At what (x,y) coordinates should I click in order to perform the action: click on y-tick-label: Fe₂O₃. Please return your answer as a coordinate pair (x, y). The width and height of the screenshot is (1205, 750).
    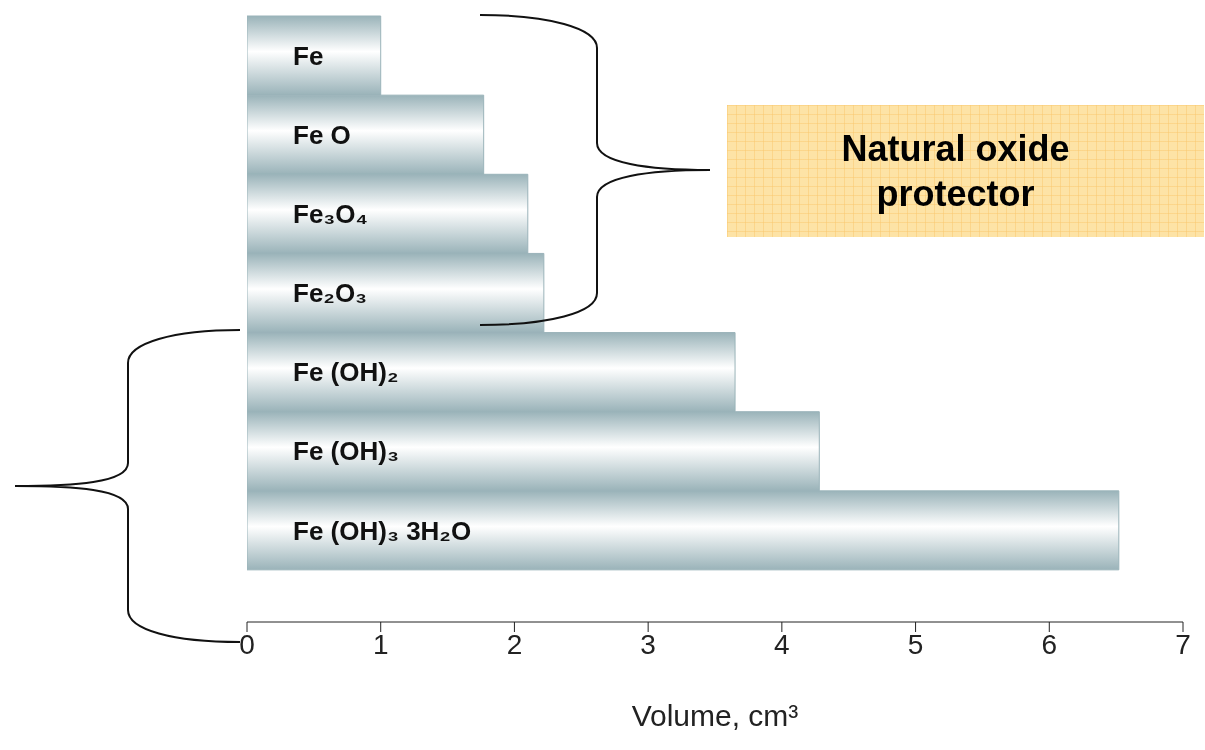
    Looking at the image, I should click on (330, 293).